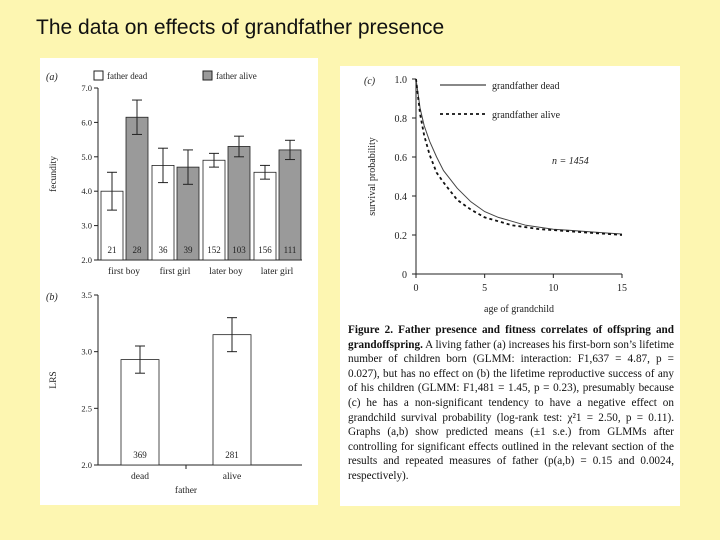 Image resolution: width=720 pixels, height=540 pixels. I want to click on panel-a-y-tick-label: 3.0, so click(86, 226).